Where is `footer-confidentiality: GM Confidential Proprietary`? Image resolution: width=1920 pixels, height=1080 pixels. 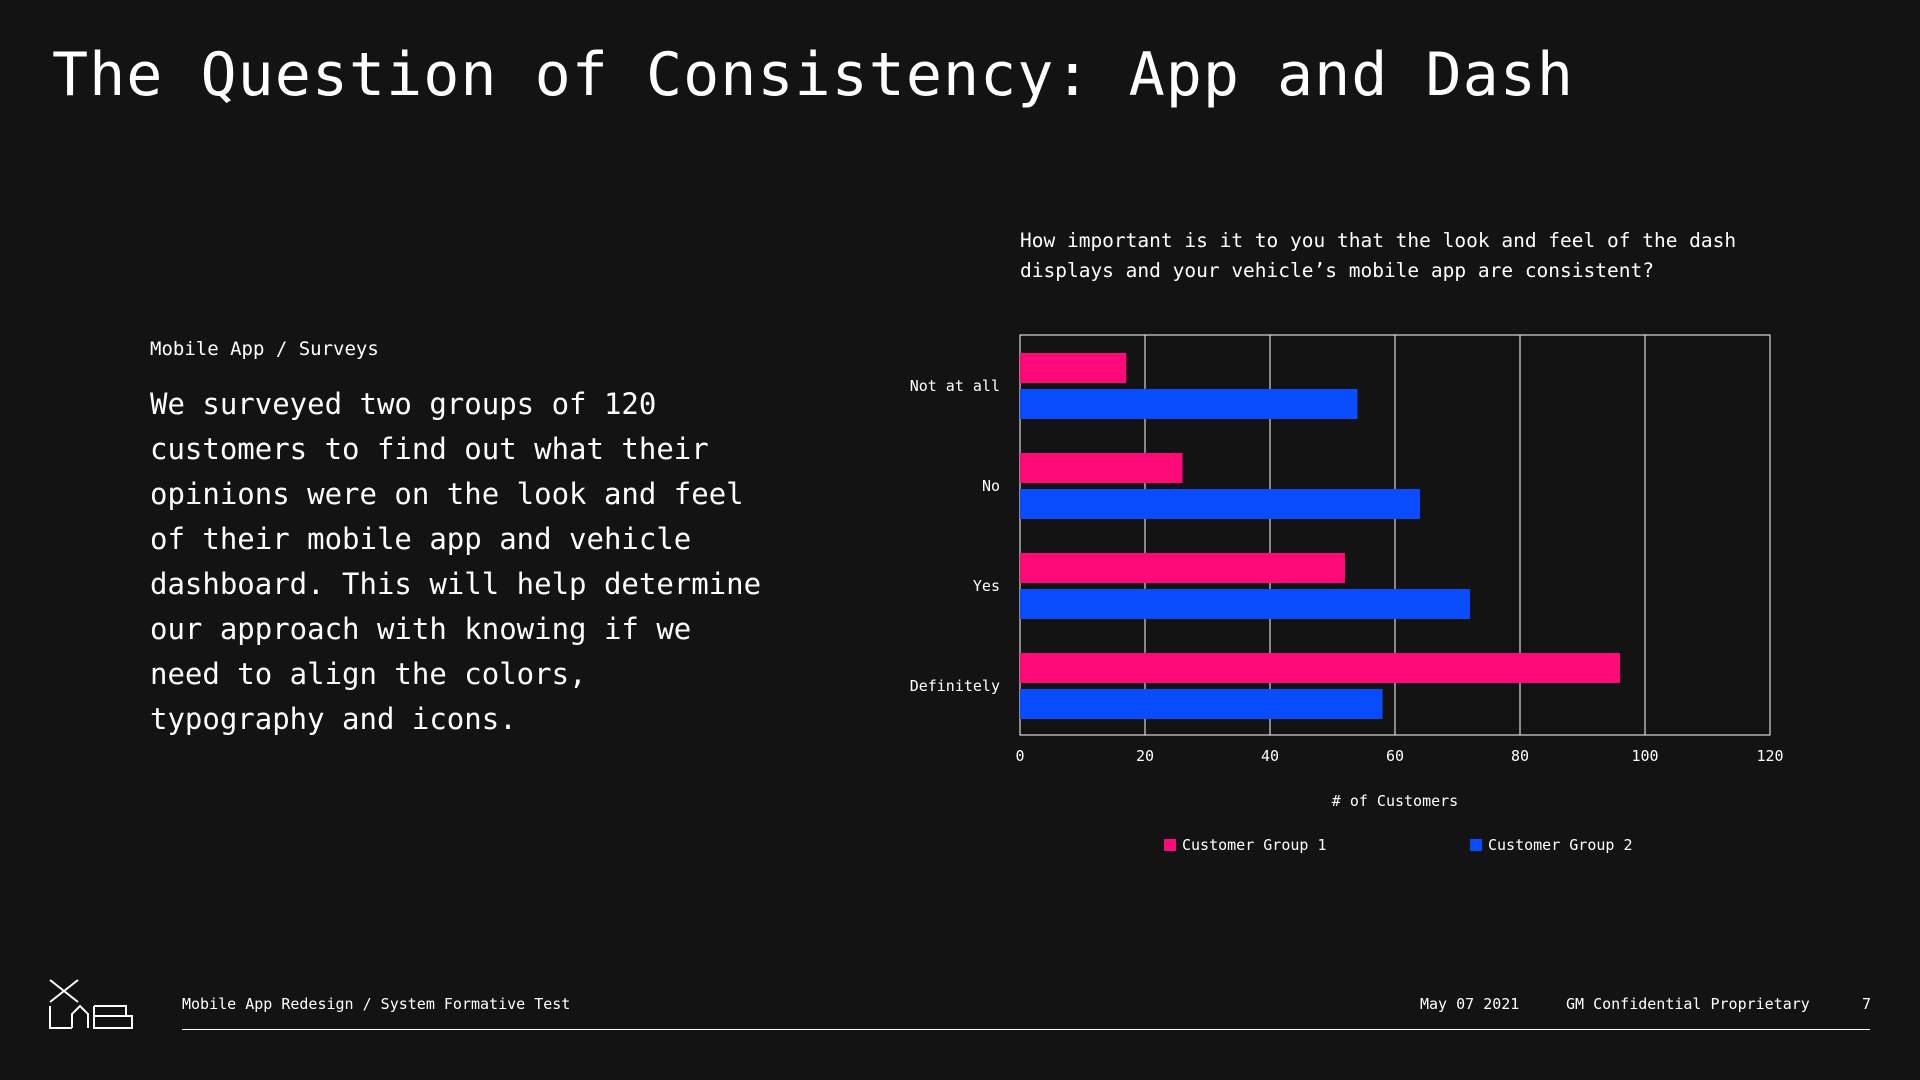 footer-confidentiality: GM Confidential Proprietary is located at coordinates (1688, 1004).